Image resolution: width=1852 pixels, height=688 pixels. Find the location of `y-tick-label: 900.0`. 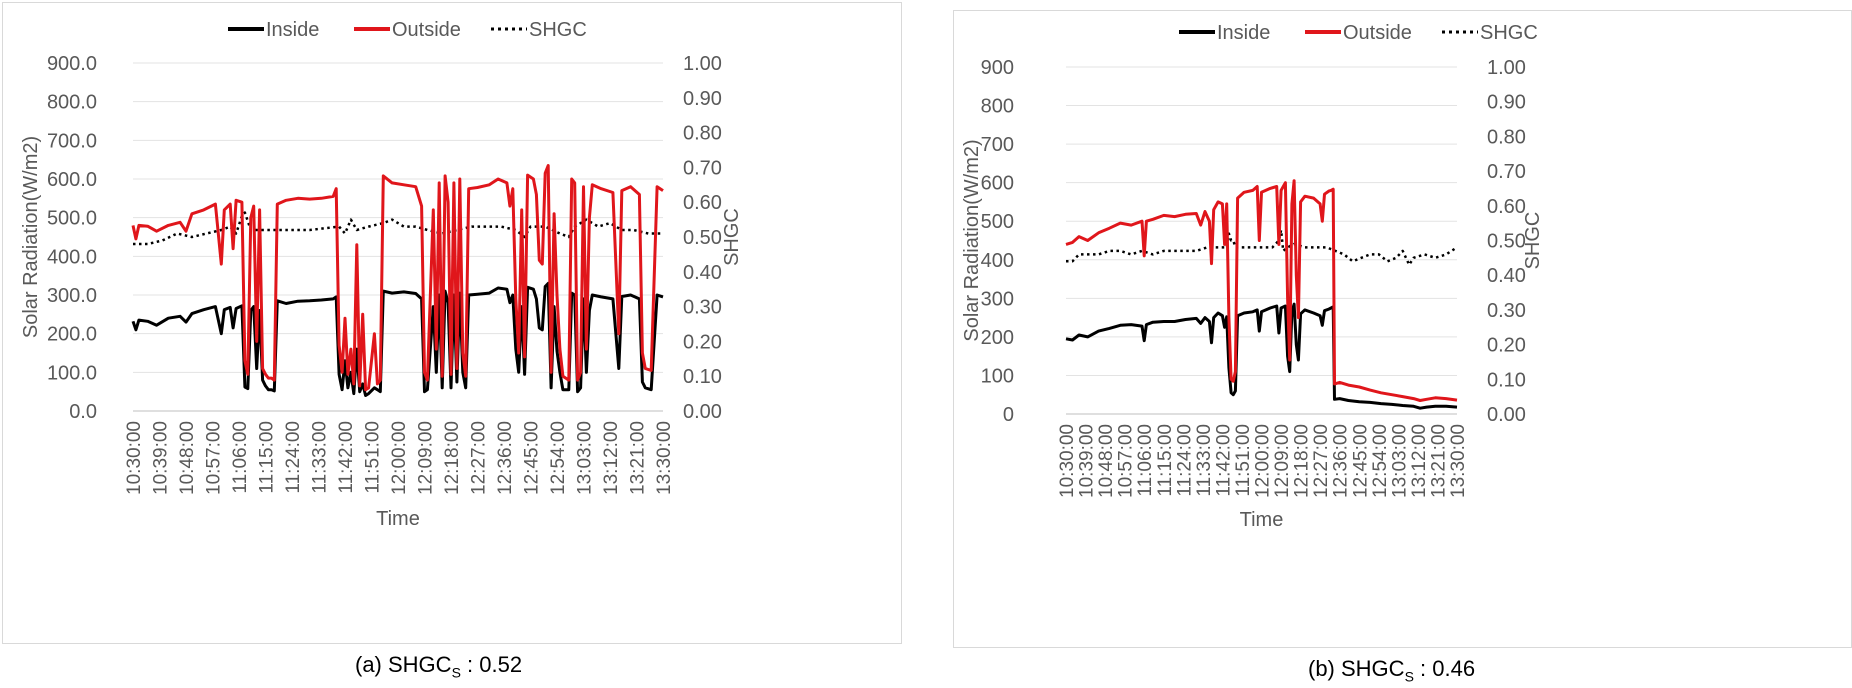

y-tick-label: 900.0 is located at coordinates (72, 64).